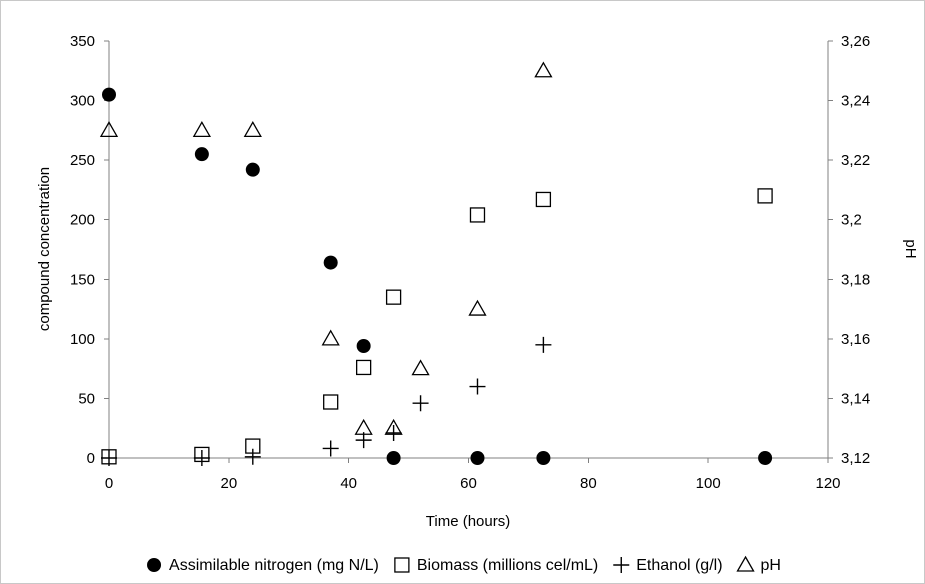 The width and height of the screenshot is (925, 584). What do you see at coordinates (274, 565) in the screenshot?
I see `legend-label: Assimilable nitrogen (mg N/L)` at bounding box center [274, 565].